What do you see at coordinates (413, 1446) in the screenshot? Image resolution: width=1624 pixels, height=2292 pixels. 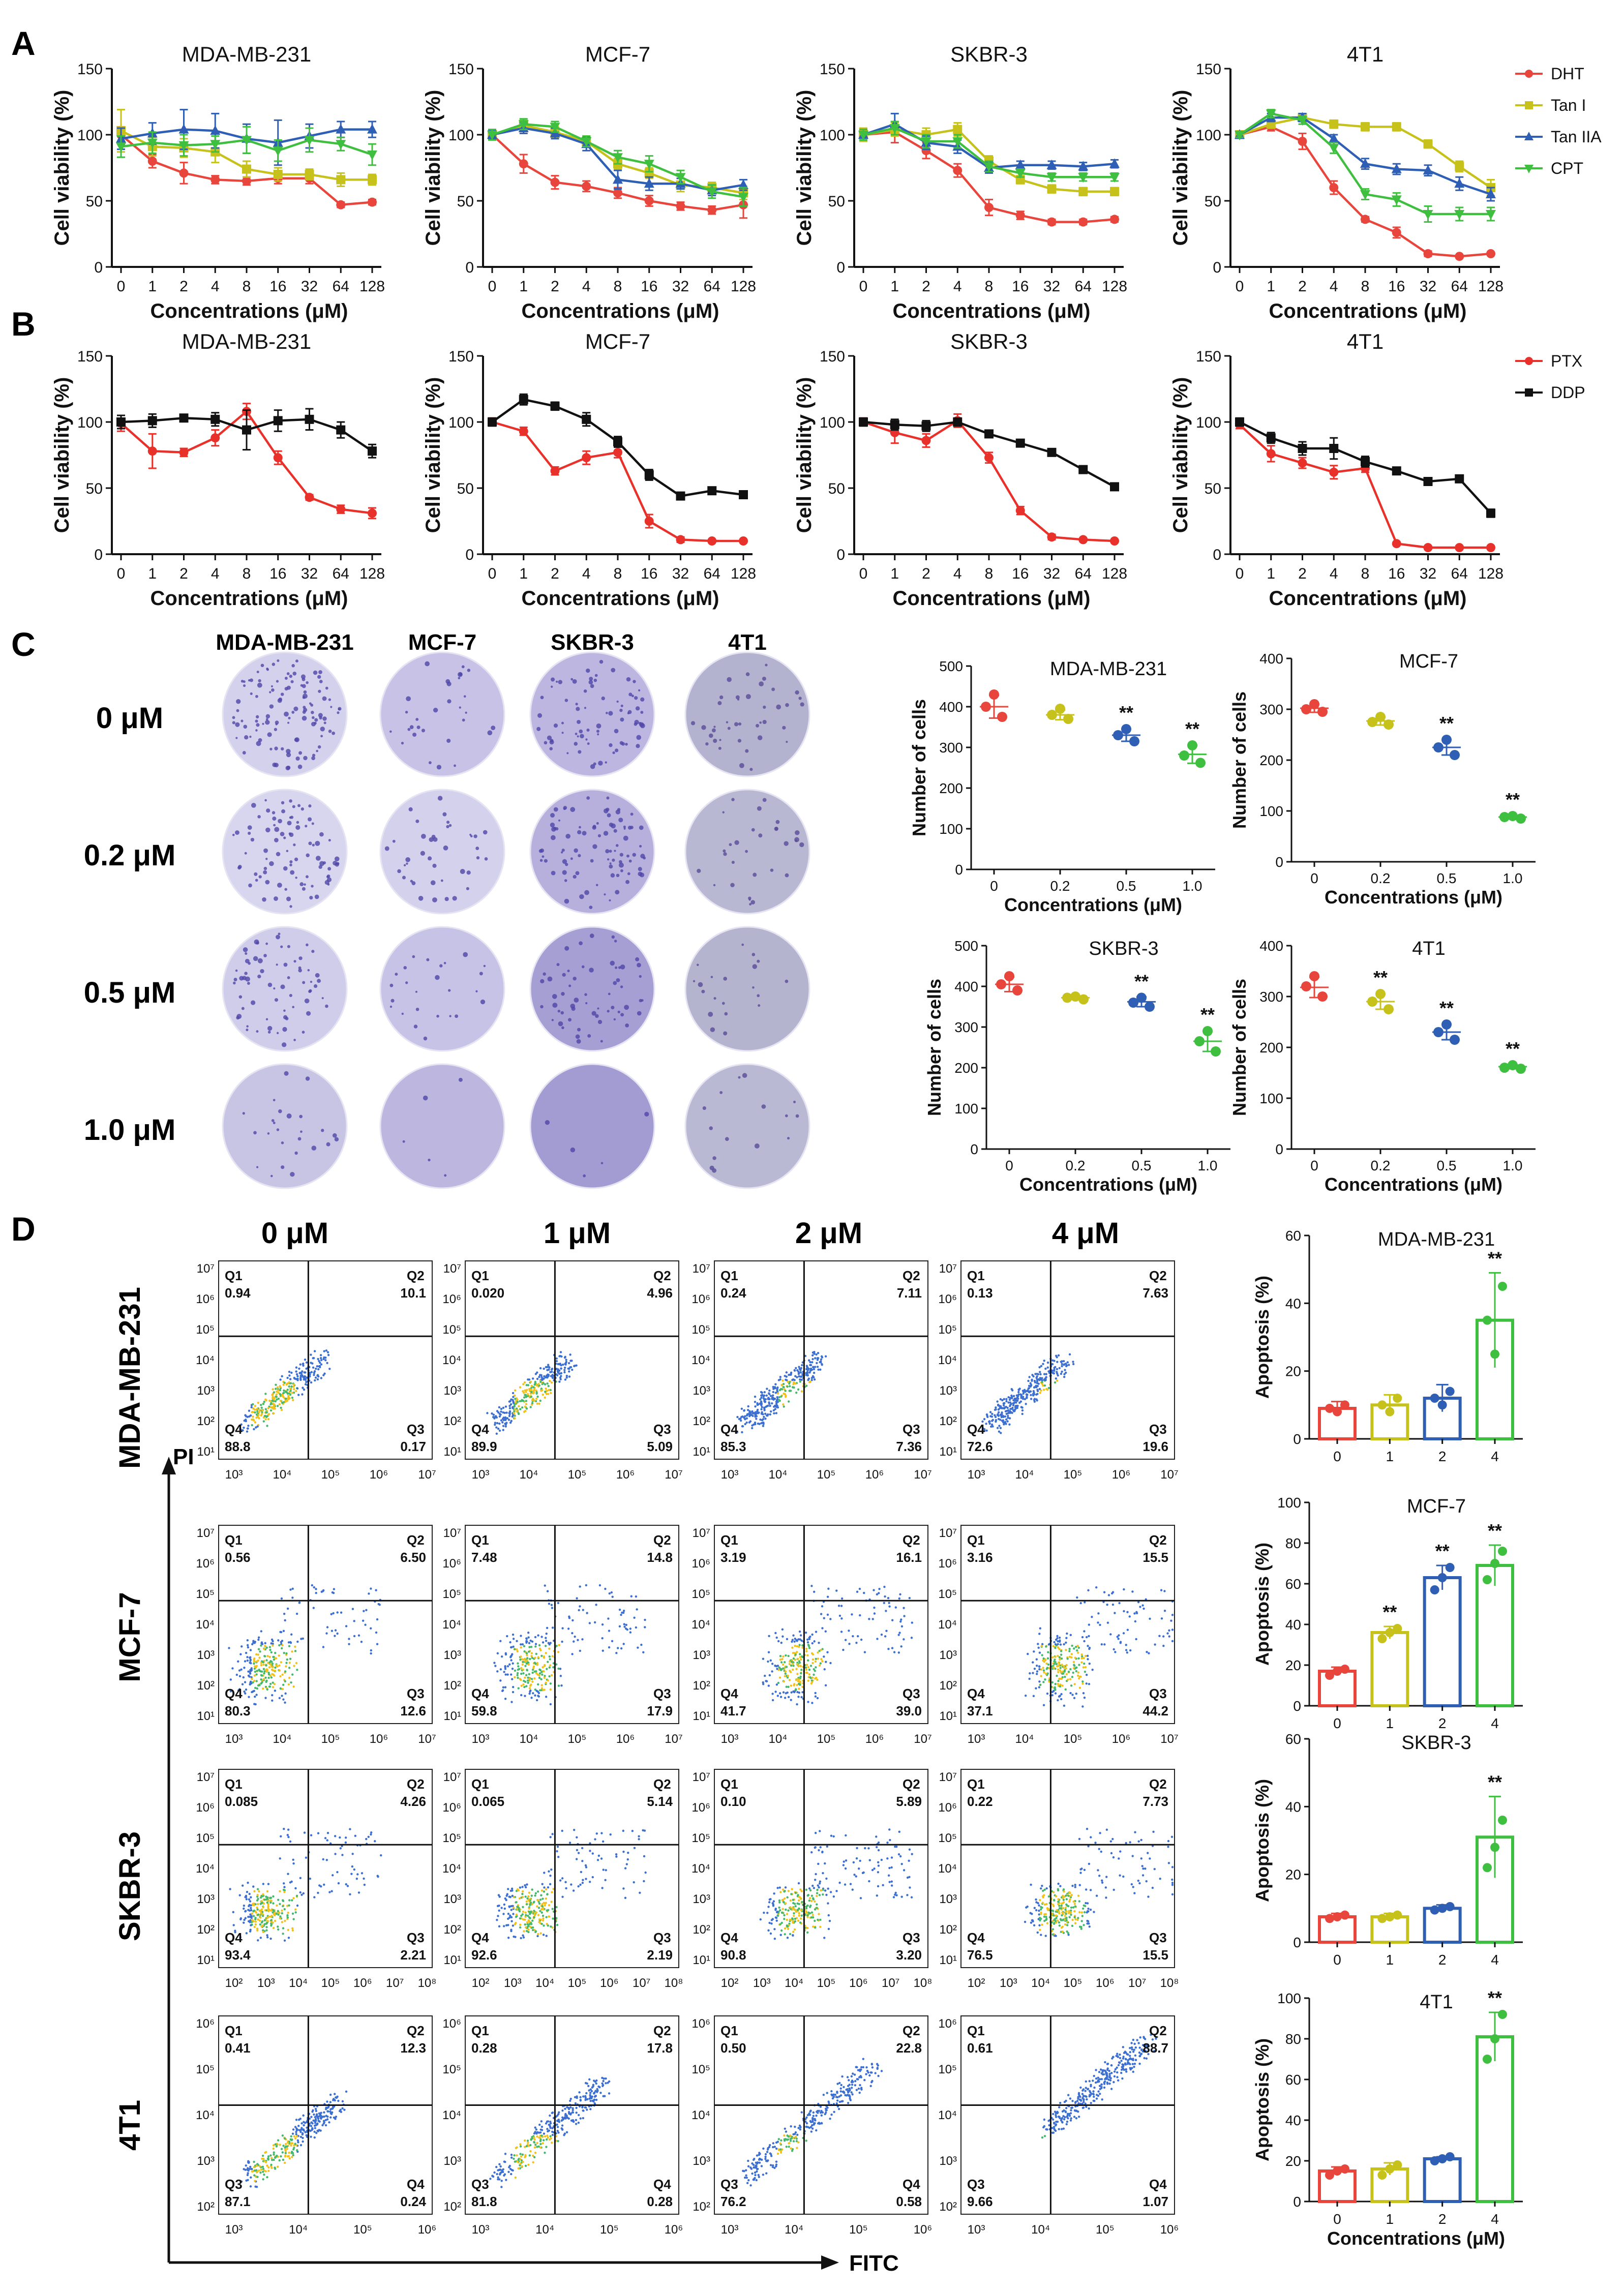 I see `quadrant-value-q3: 0.17` at bounding box center [413, 1446].